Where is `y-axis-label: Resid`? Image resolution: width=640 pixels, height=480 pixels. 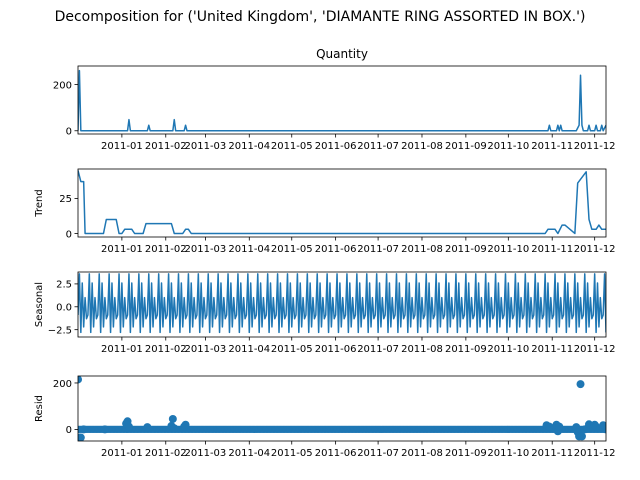 y-axis-label: Resid is located at coordinates (39, 408).